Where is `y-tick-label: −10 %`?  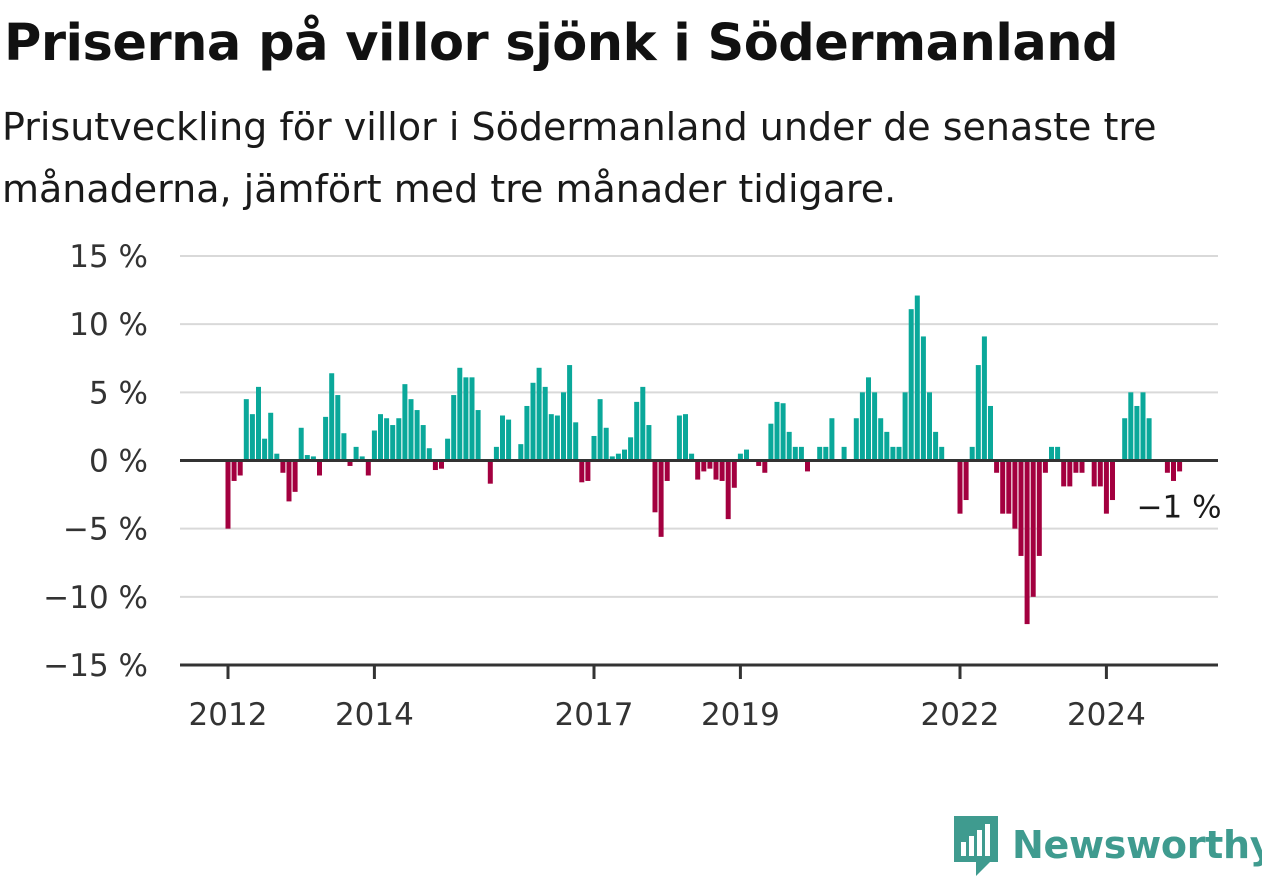 y-tick-label: −10 % is located at coordinates (95, 598).